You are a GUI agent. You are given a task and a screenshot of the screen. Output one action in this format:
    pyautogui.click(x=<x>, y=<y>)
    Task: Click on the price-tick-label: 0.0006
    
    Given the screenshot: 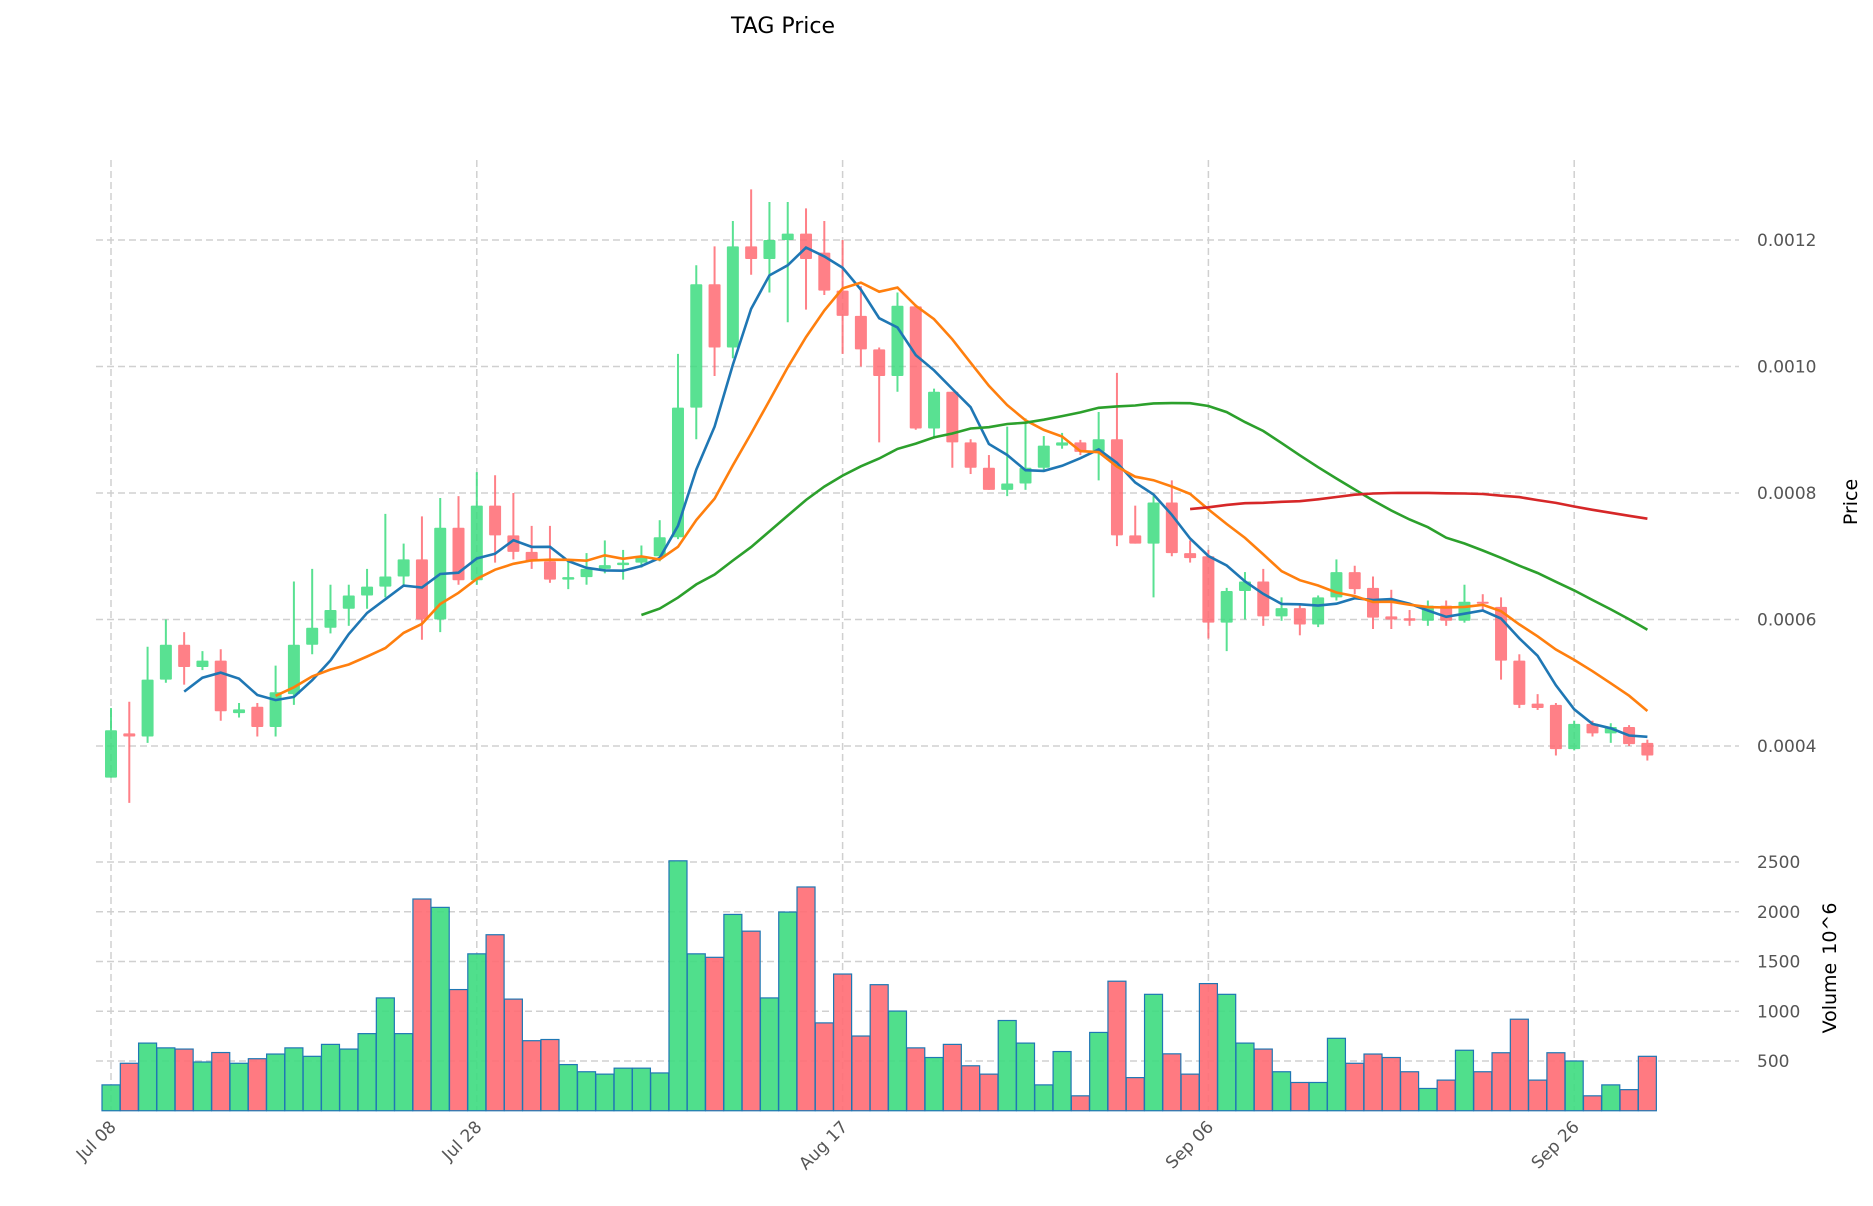 What is the action you would take?
    pyautogui.click(x=1786, y=621)
    